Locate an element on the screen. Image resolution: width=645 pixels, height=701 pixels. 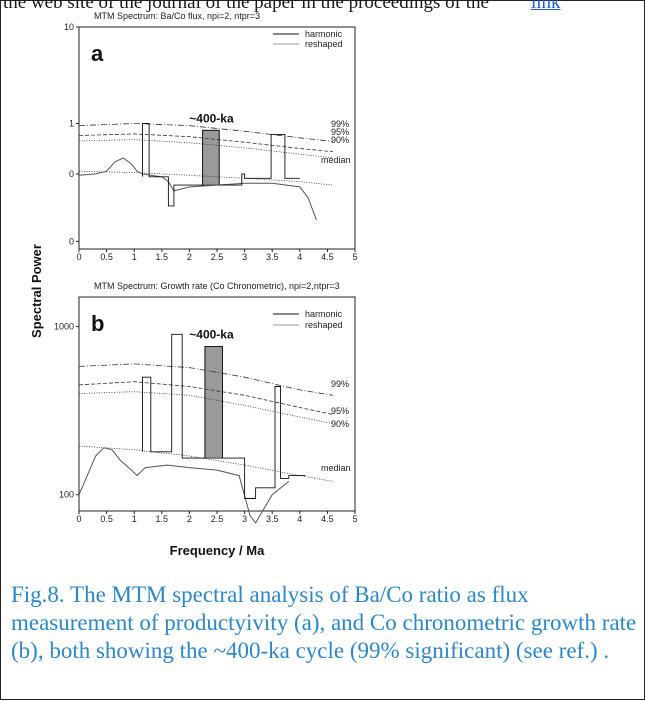
panel-letter: a is located at coordinates (97, 53).